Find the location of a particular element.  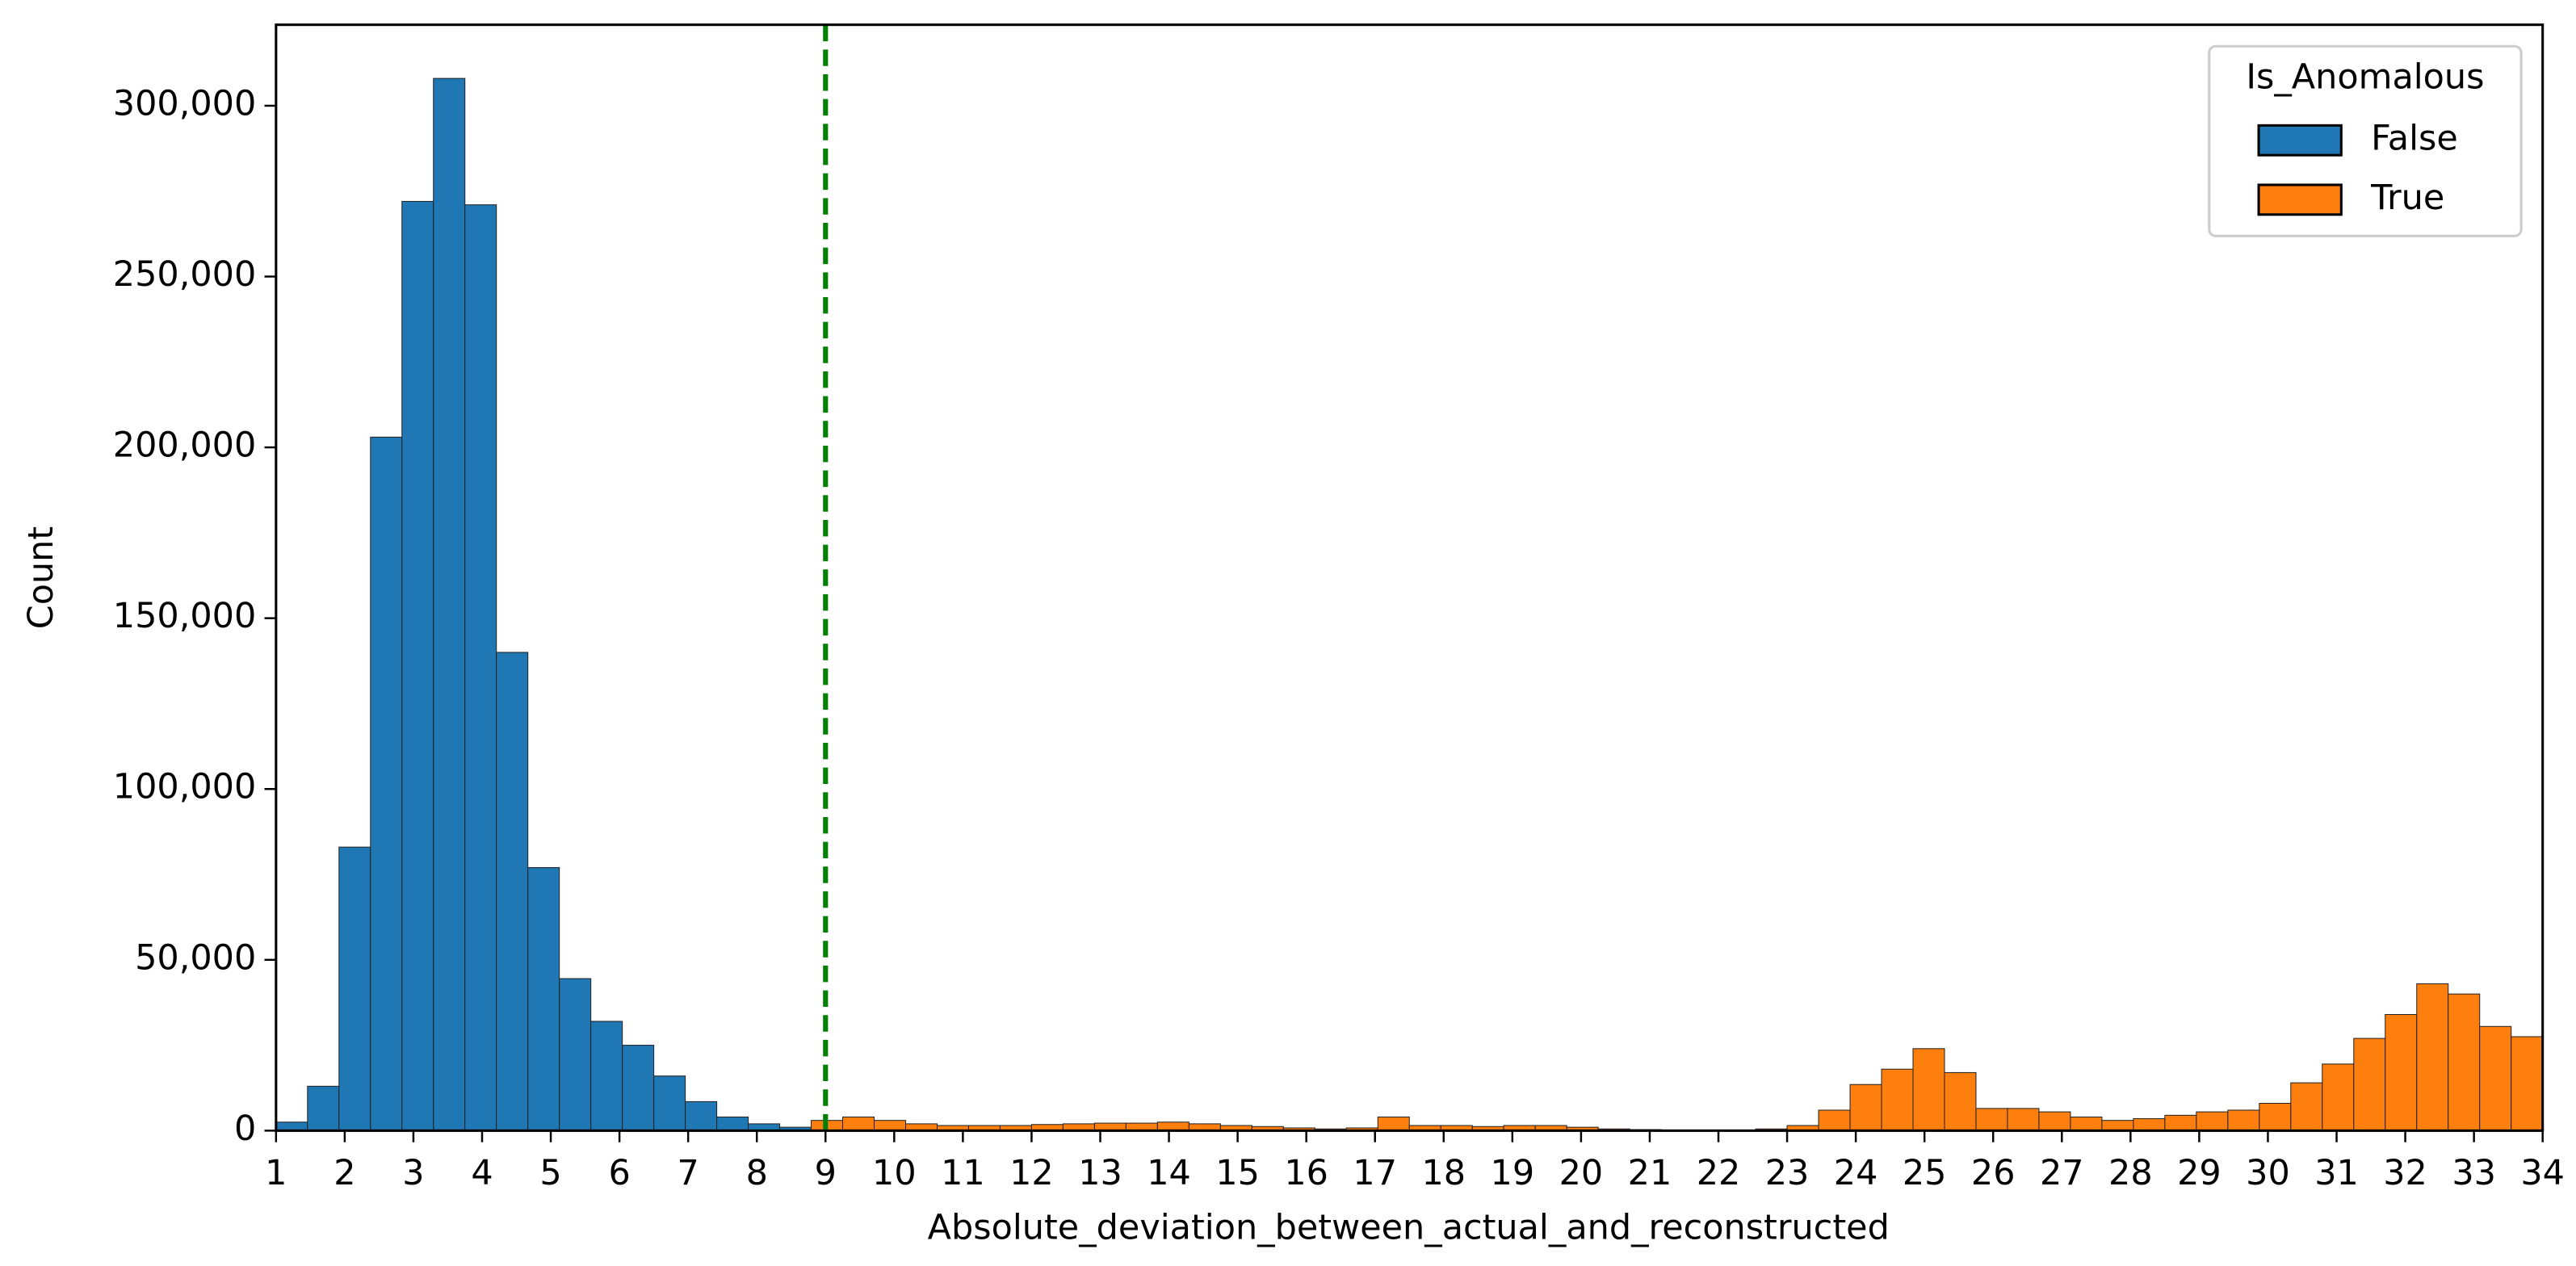

legend-label: True is located at coordinates (2407, 198).